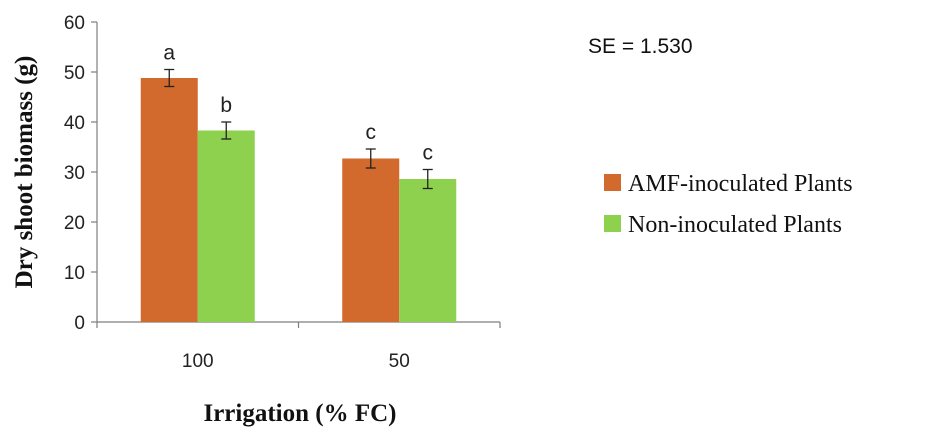 Image resolution: width=930 pixels, height=432 pixels. Describe the element at coordinates (399, 361) in the screenshot. I see `x-tick-label: 50` at that location.